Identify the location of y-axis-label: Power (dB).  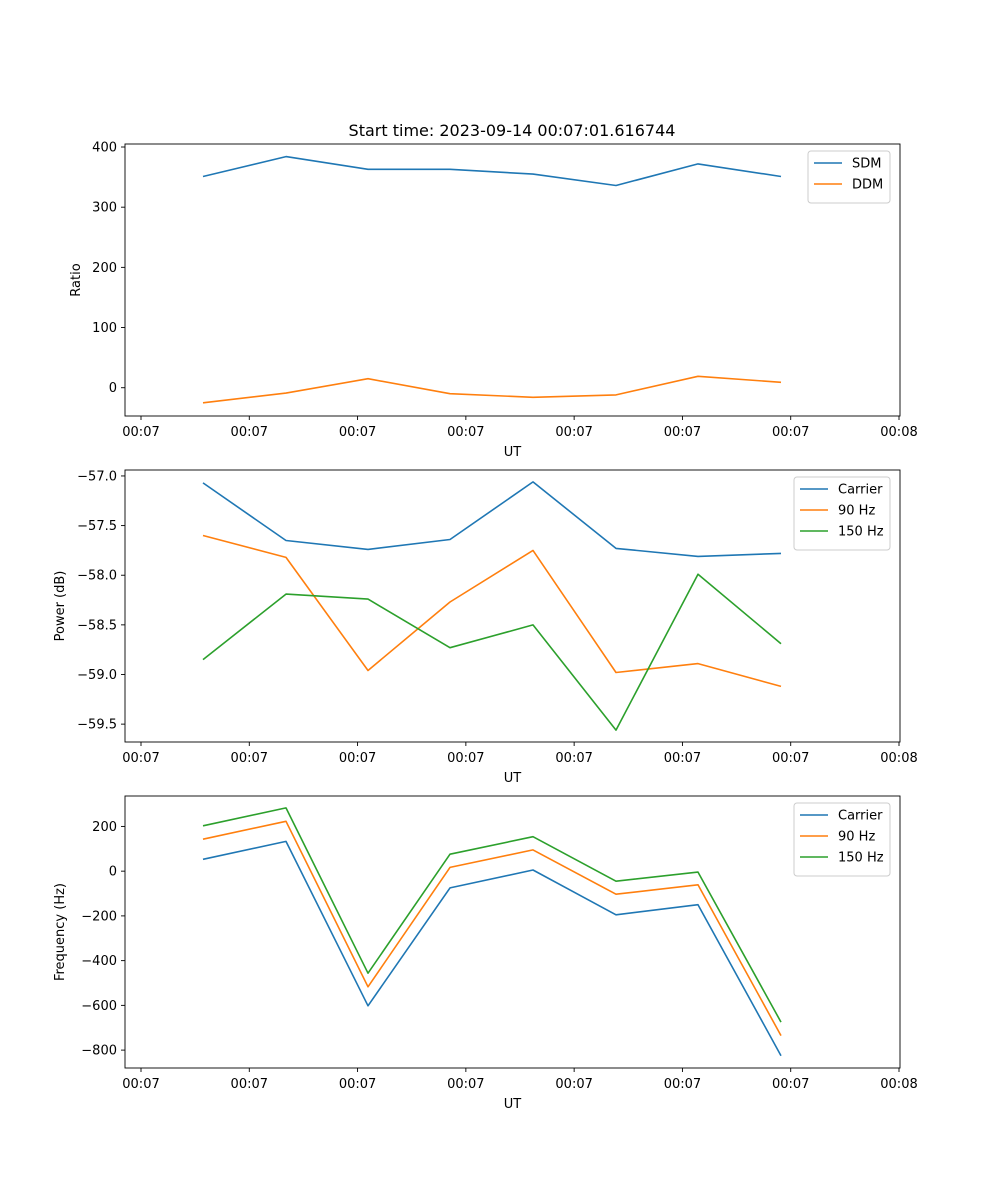
(60, 606).